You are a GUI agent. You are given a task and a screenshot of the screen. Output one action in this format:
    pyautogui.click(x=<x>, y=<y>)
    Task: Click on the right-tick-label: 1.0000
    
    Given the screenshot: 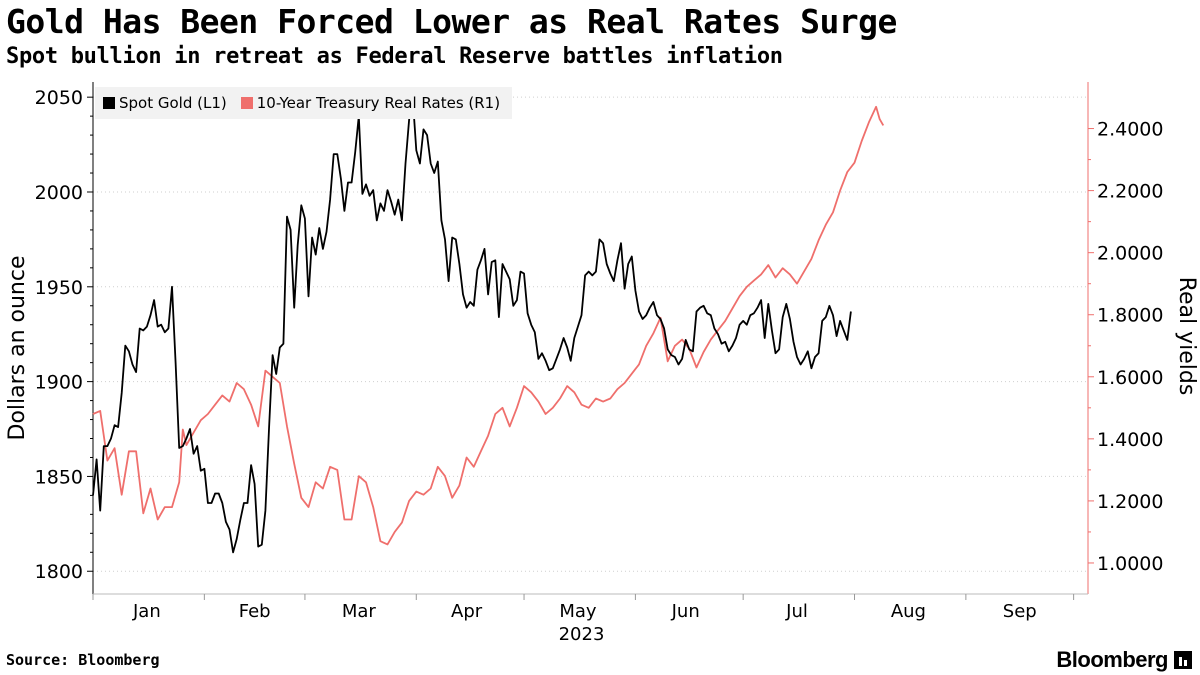 What is the action you would take?
    pyautogui.click(x=1130, y=564)
    